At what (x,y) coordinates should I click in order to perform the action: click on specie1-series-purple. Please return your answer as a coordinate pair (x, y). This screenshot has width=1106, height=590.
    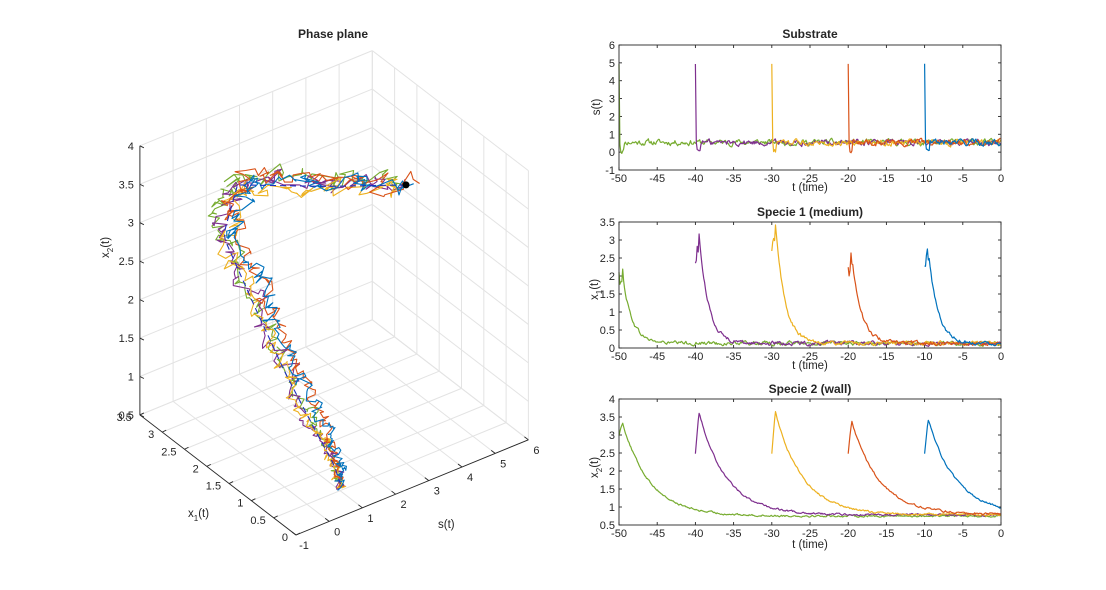
    Looking at the image, I should click on (848, 290).